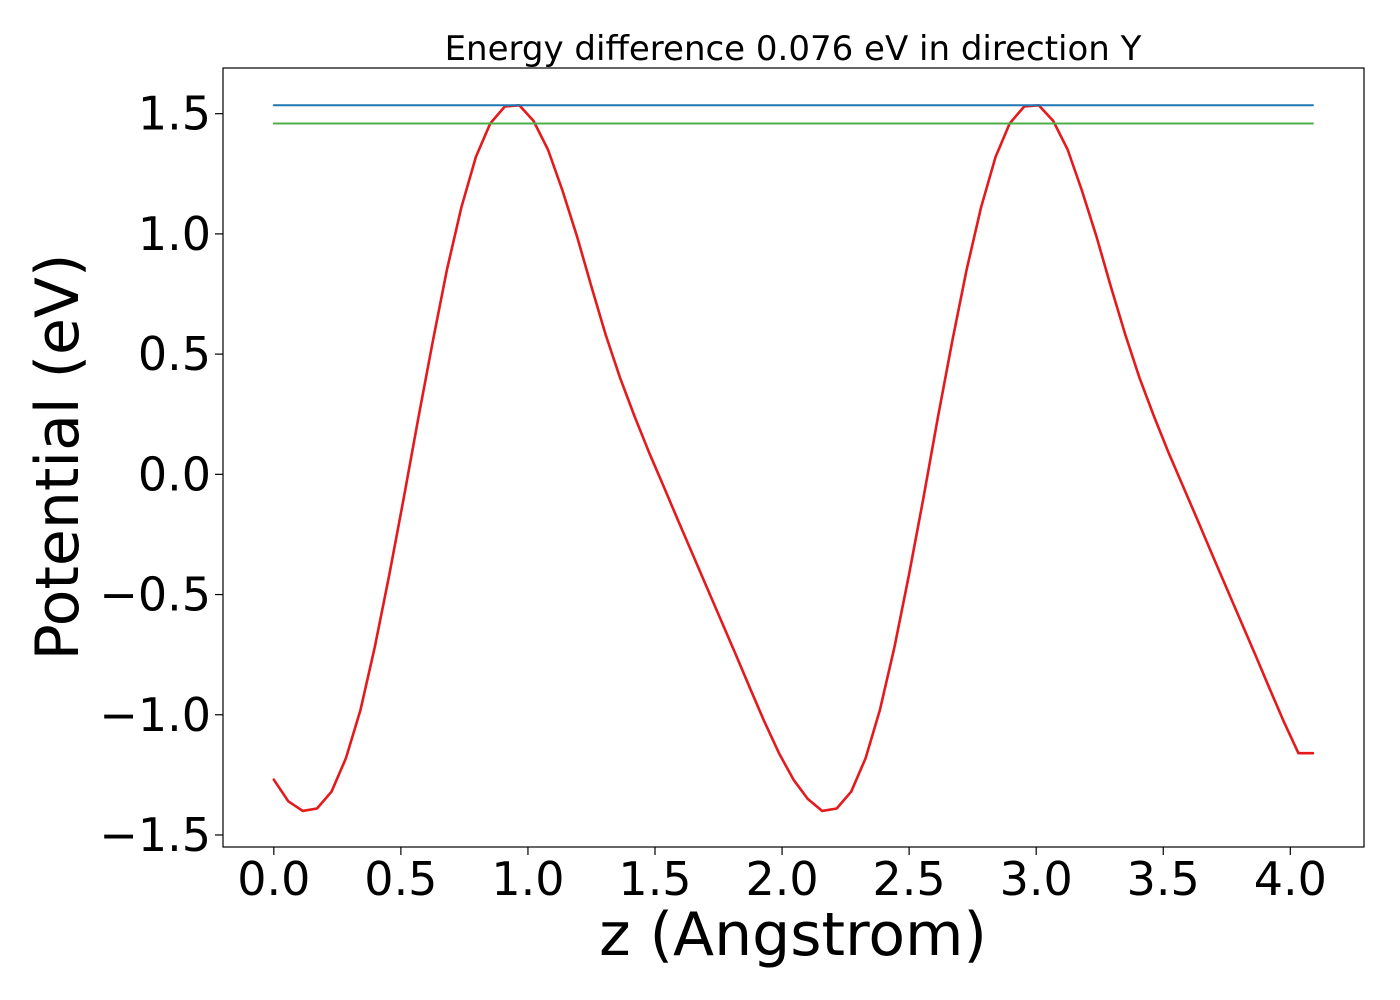 The image size is (1400, 1000). Describe the element at coordinates (174, 354) in the screenshot. I see `y-tick-label: 0.5` at that location.